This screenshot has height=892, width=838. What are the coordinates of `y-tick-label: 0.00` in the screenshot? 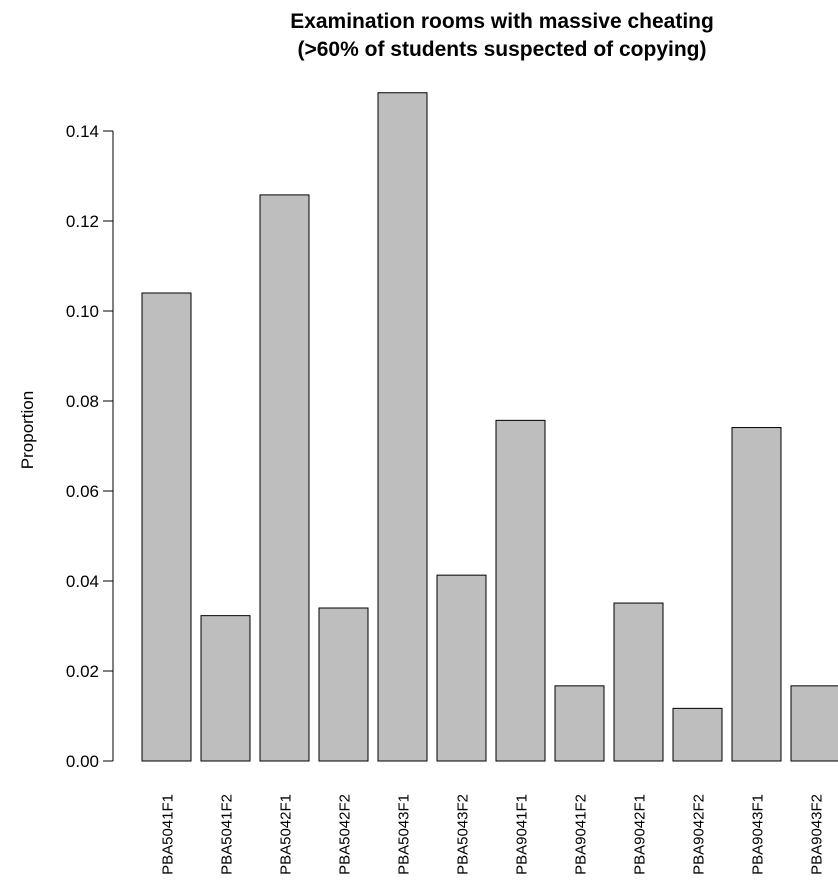 It's located at (82, 761).